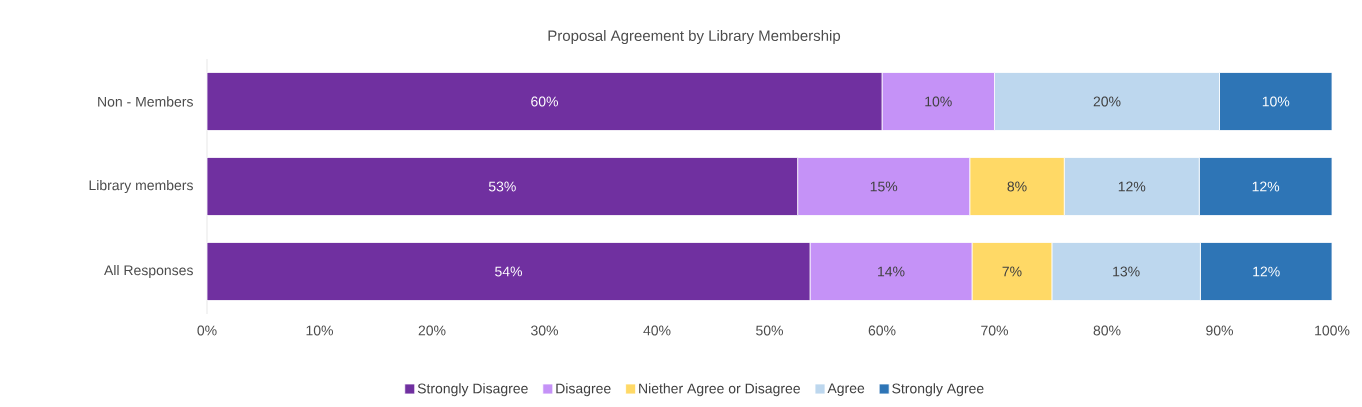 Image resolution: width=1362 pixels, height=407 pixels. I want to click on legend-label: Niether Agree or Disagree, so click(719, 390).